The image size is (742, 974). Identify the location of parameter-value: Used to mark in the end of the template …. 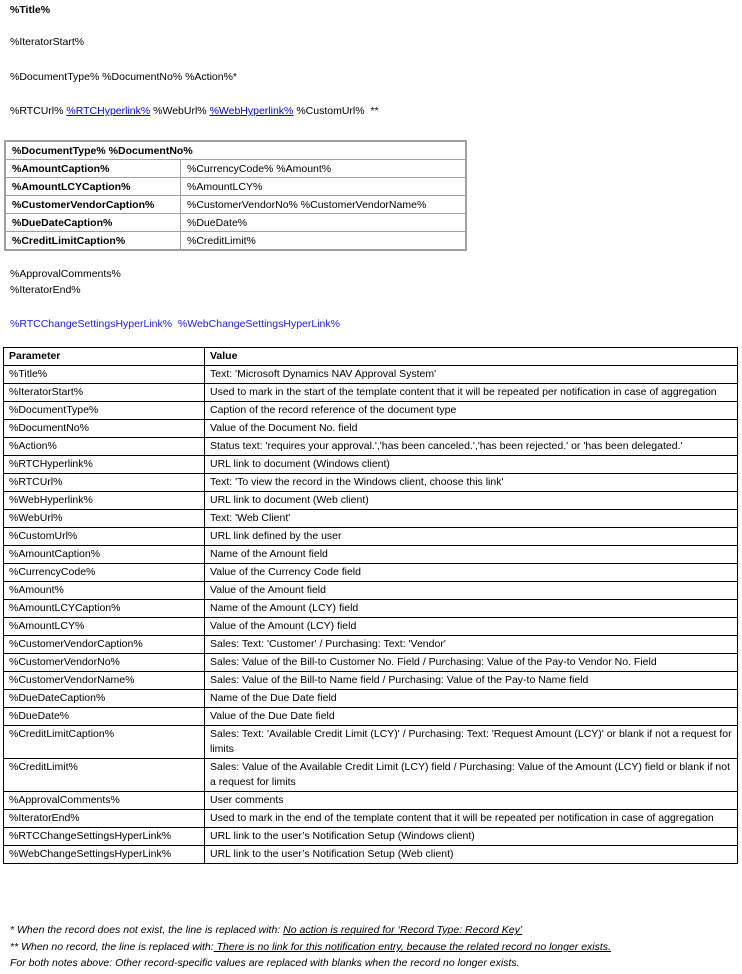
(471, 818).